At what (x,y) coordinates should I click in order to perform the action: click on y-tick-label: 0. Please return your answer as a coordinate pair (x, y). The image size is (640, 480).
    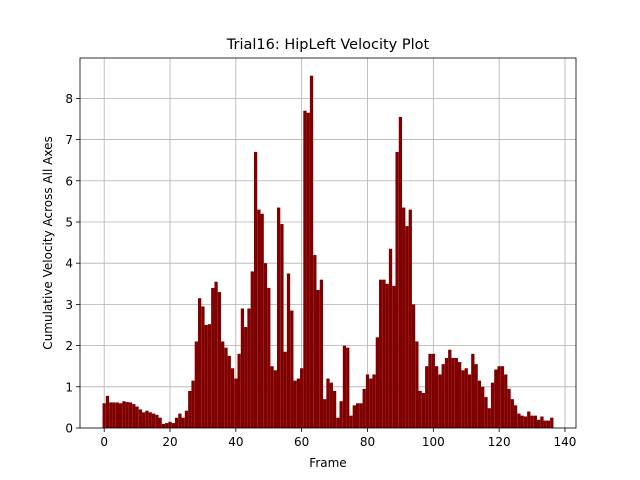
    Looking at the image, I should click on (69, 429).